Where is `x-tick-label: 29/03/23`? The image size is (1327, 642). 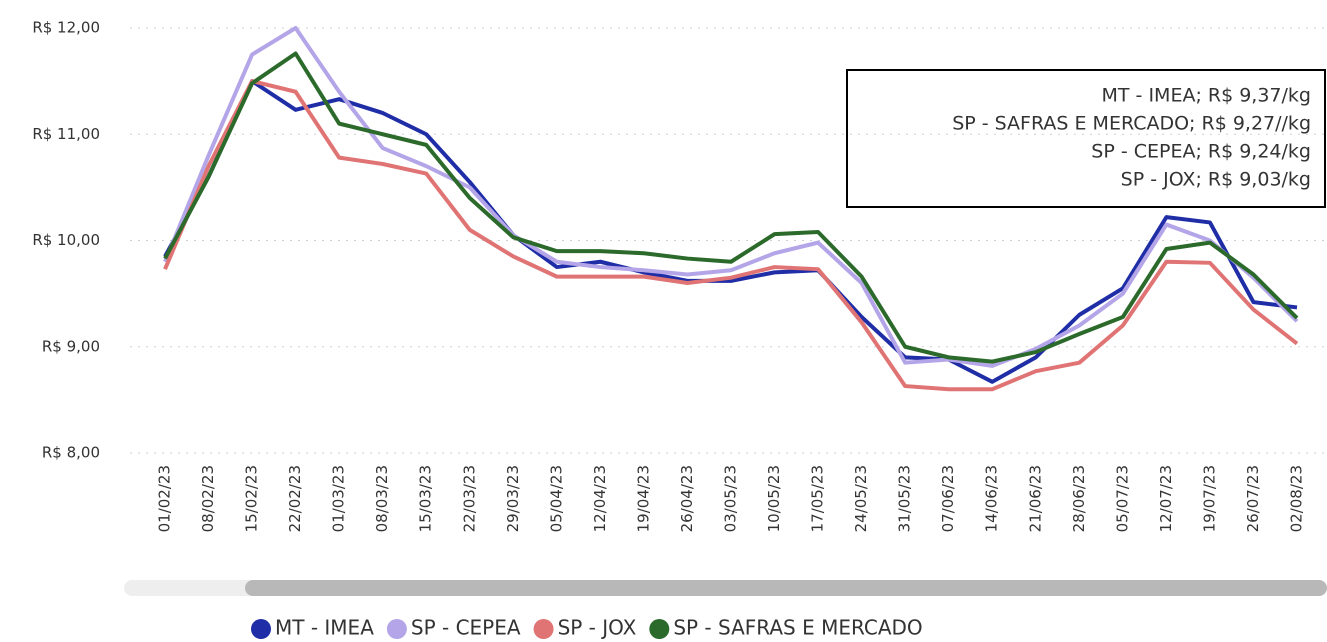
x-tick-label: 29/03/23 is located at coordinates (513, 498).